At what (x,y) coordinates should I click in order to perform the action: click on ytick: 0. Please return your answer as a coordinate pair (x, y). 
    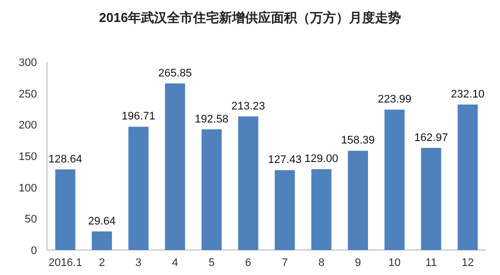
    Looking at the image, I should click on (33, 251).